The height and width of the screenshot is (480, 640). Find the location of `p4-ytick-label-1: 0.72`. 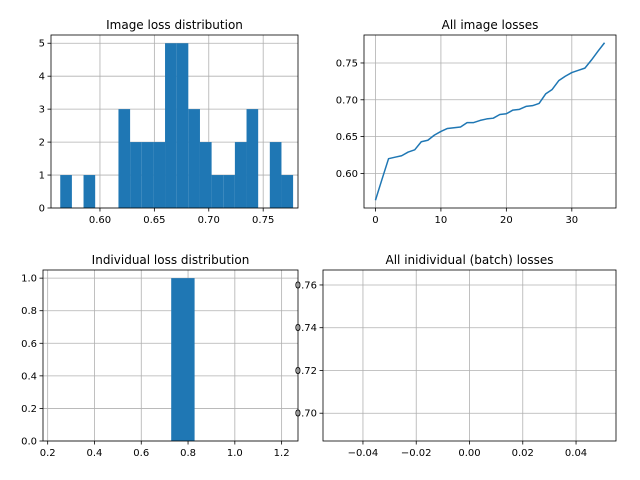

p4-ytick-label-1: 0.72 is located at coordinates (306, 371).